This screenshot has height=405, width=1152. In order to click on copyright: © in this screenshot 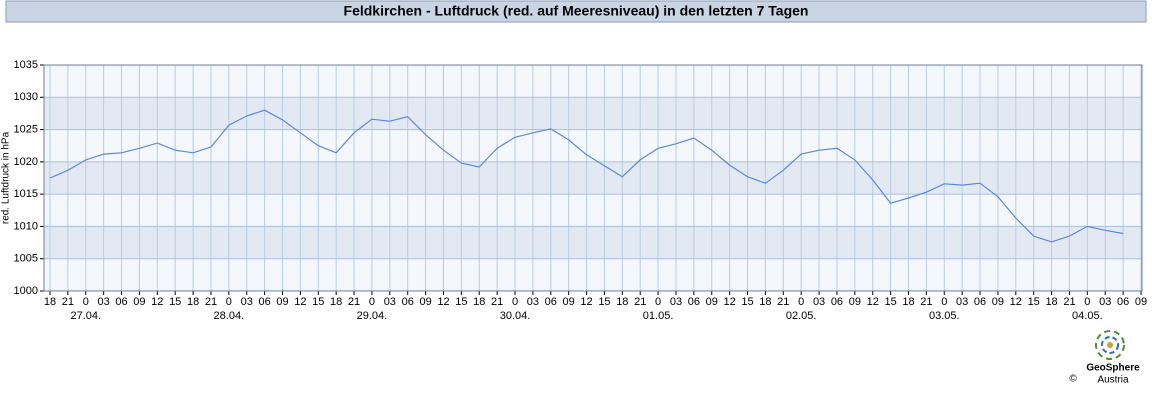, I will do `click(1073, 379)`.